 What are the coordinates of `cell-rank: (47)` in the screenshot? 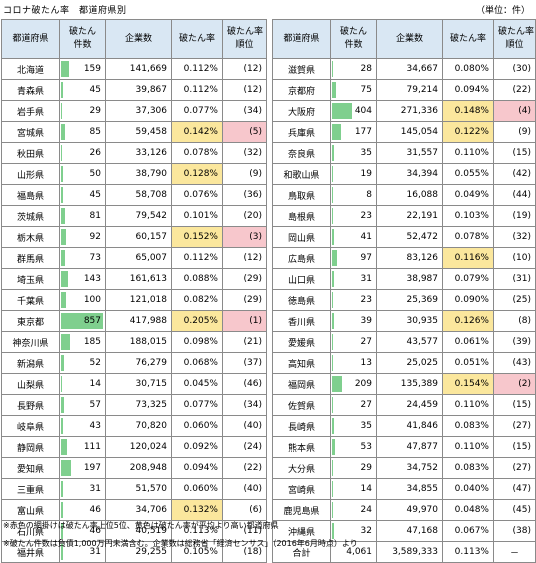 It's located at (515, 489).